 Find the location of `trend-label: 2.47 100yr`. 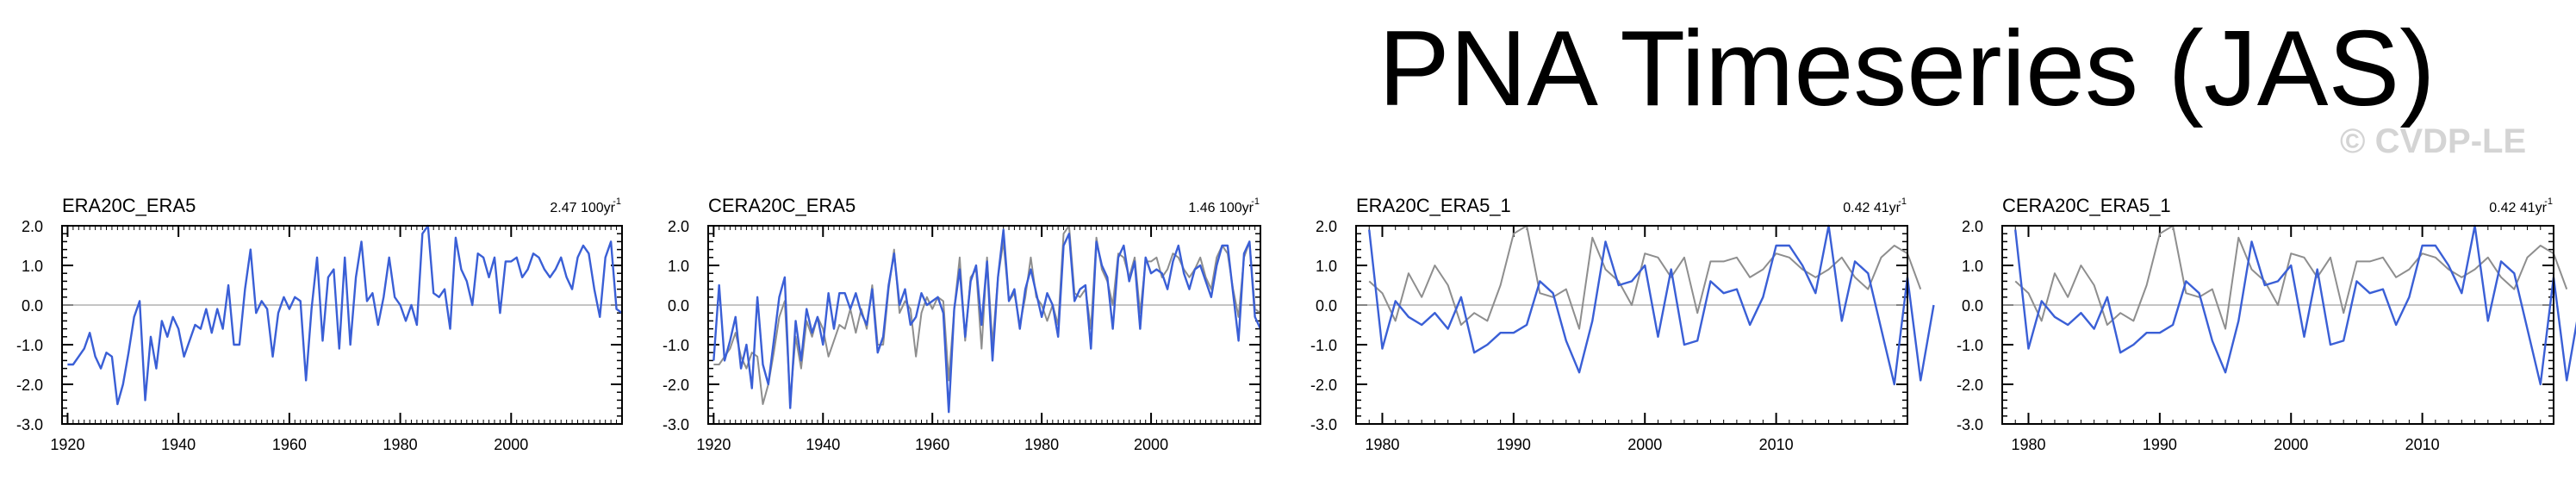

trend-label: 2.47 100yr is located at coordinates (582, 208).